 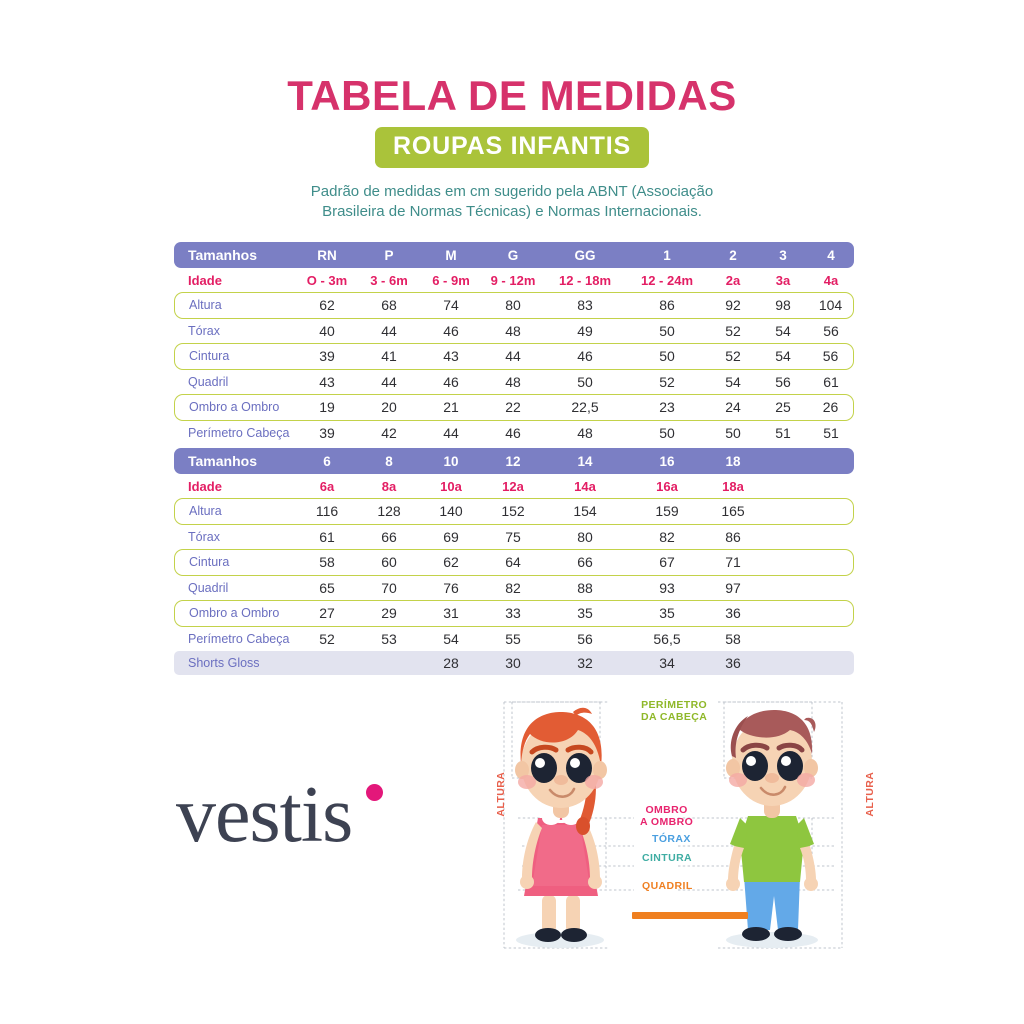 What do you see at coordinates (327, 511) in the screenshot?
I see `cell: 116` at bounding box center [327, 511].